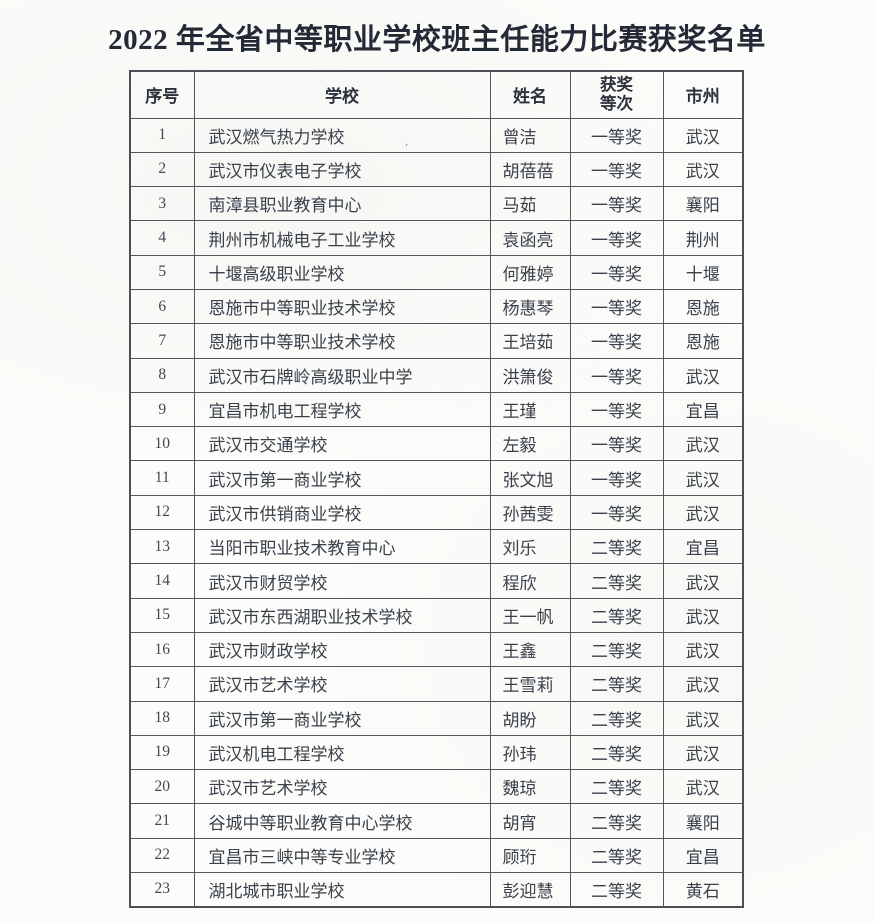 This screenshot has height=923, width=874. I want to click on row-number-cell: 7, so click(162, 341).